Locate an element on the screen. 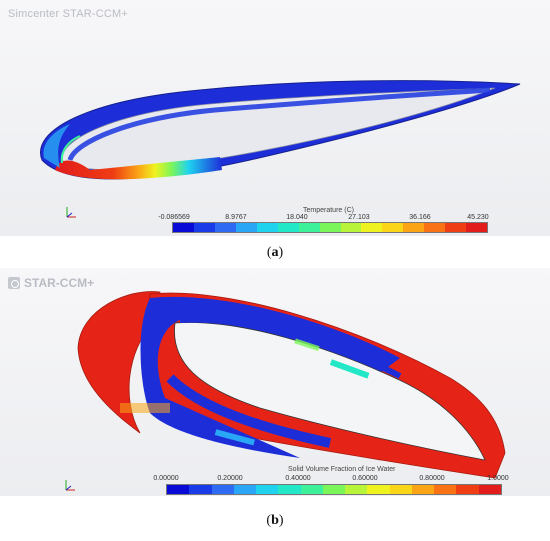 The width and height of the screenshot is (550, 541). brand-label-b: STAR-CCM+ is located at coordinates (51, 283).